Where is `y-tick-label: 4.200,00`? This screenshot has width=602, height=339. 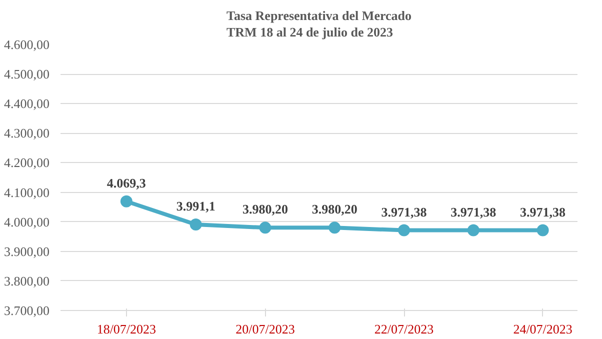
y-tick-label: 4.200,00 is located at coordinates (27, 162).